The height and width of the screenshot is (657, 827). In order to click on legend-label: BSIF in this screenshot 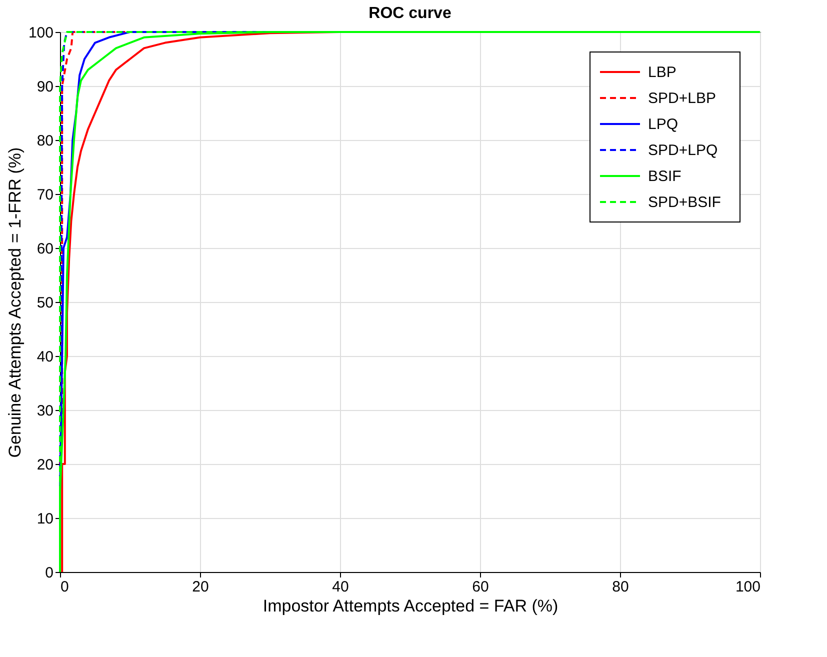, I will do `click(665, 176)`.